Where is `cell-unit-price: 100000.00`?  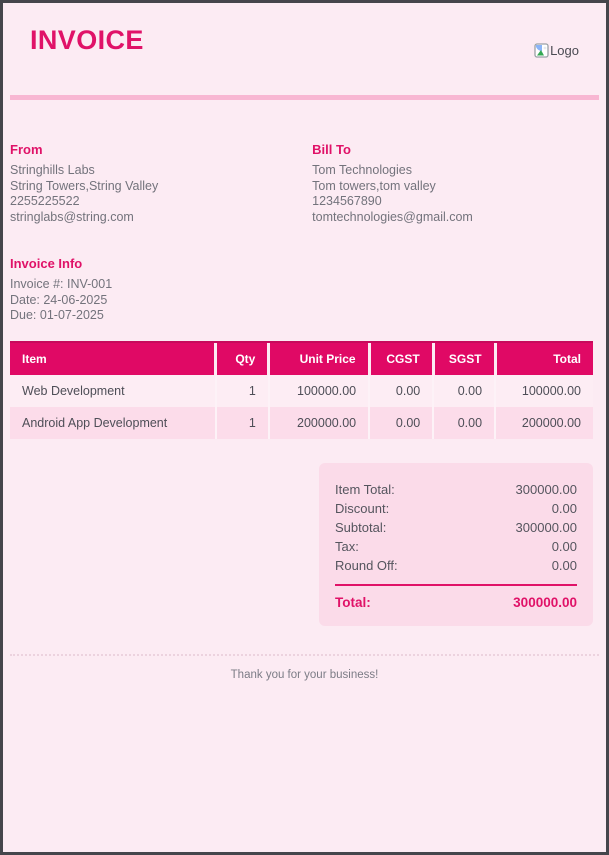 cell-unit-price: 100000.00 is located at coordinates (318, 390).